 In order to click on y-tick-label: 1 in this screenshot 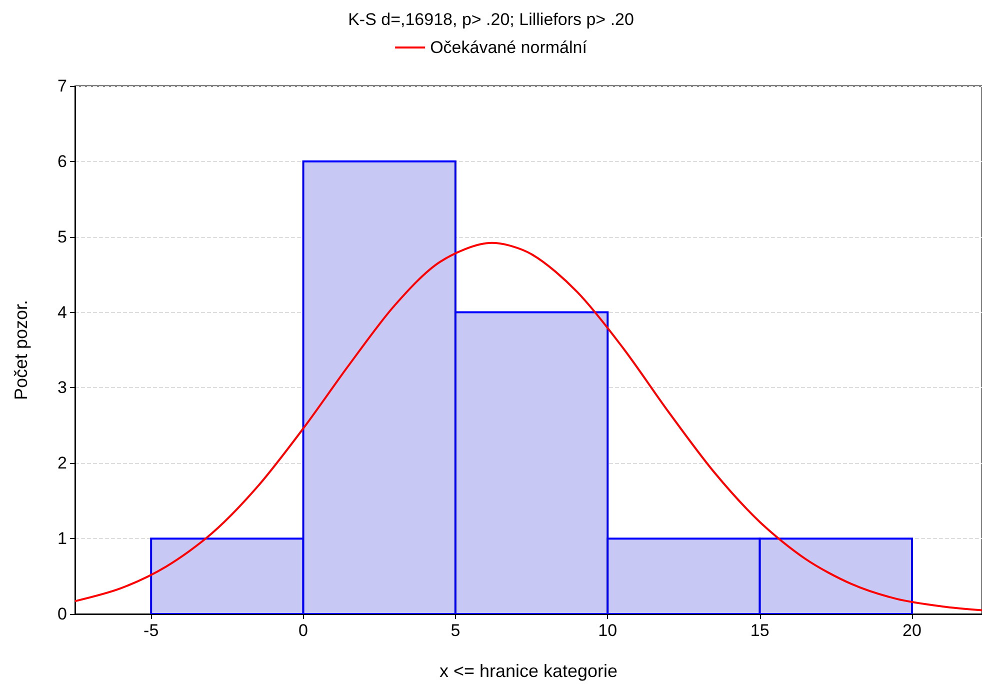, I will do `click(62, 538)`.